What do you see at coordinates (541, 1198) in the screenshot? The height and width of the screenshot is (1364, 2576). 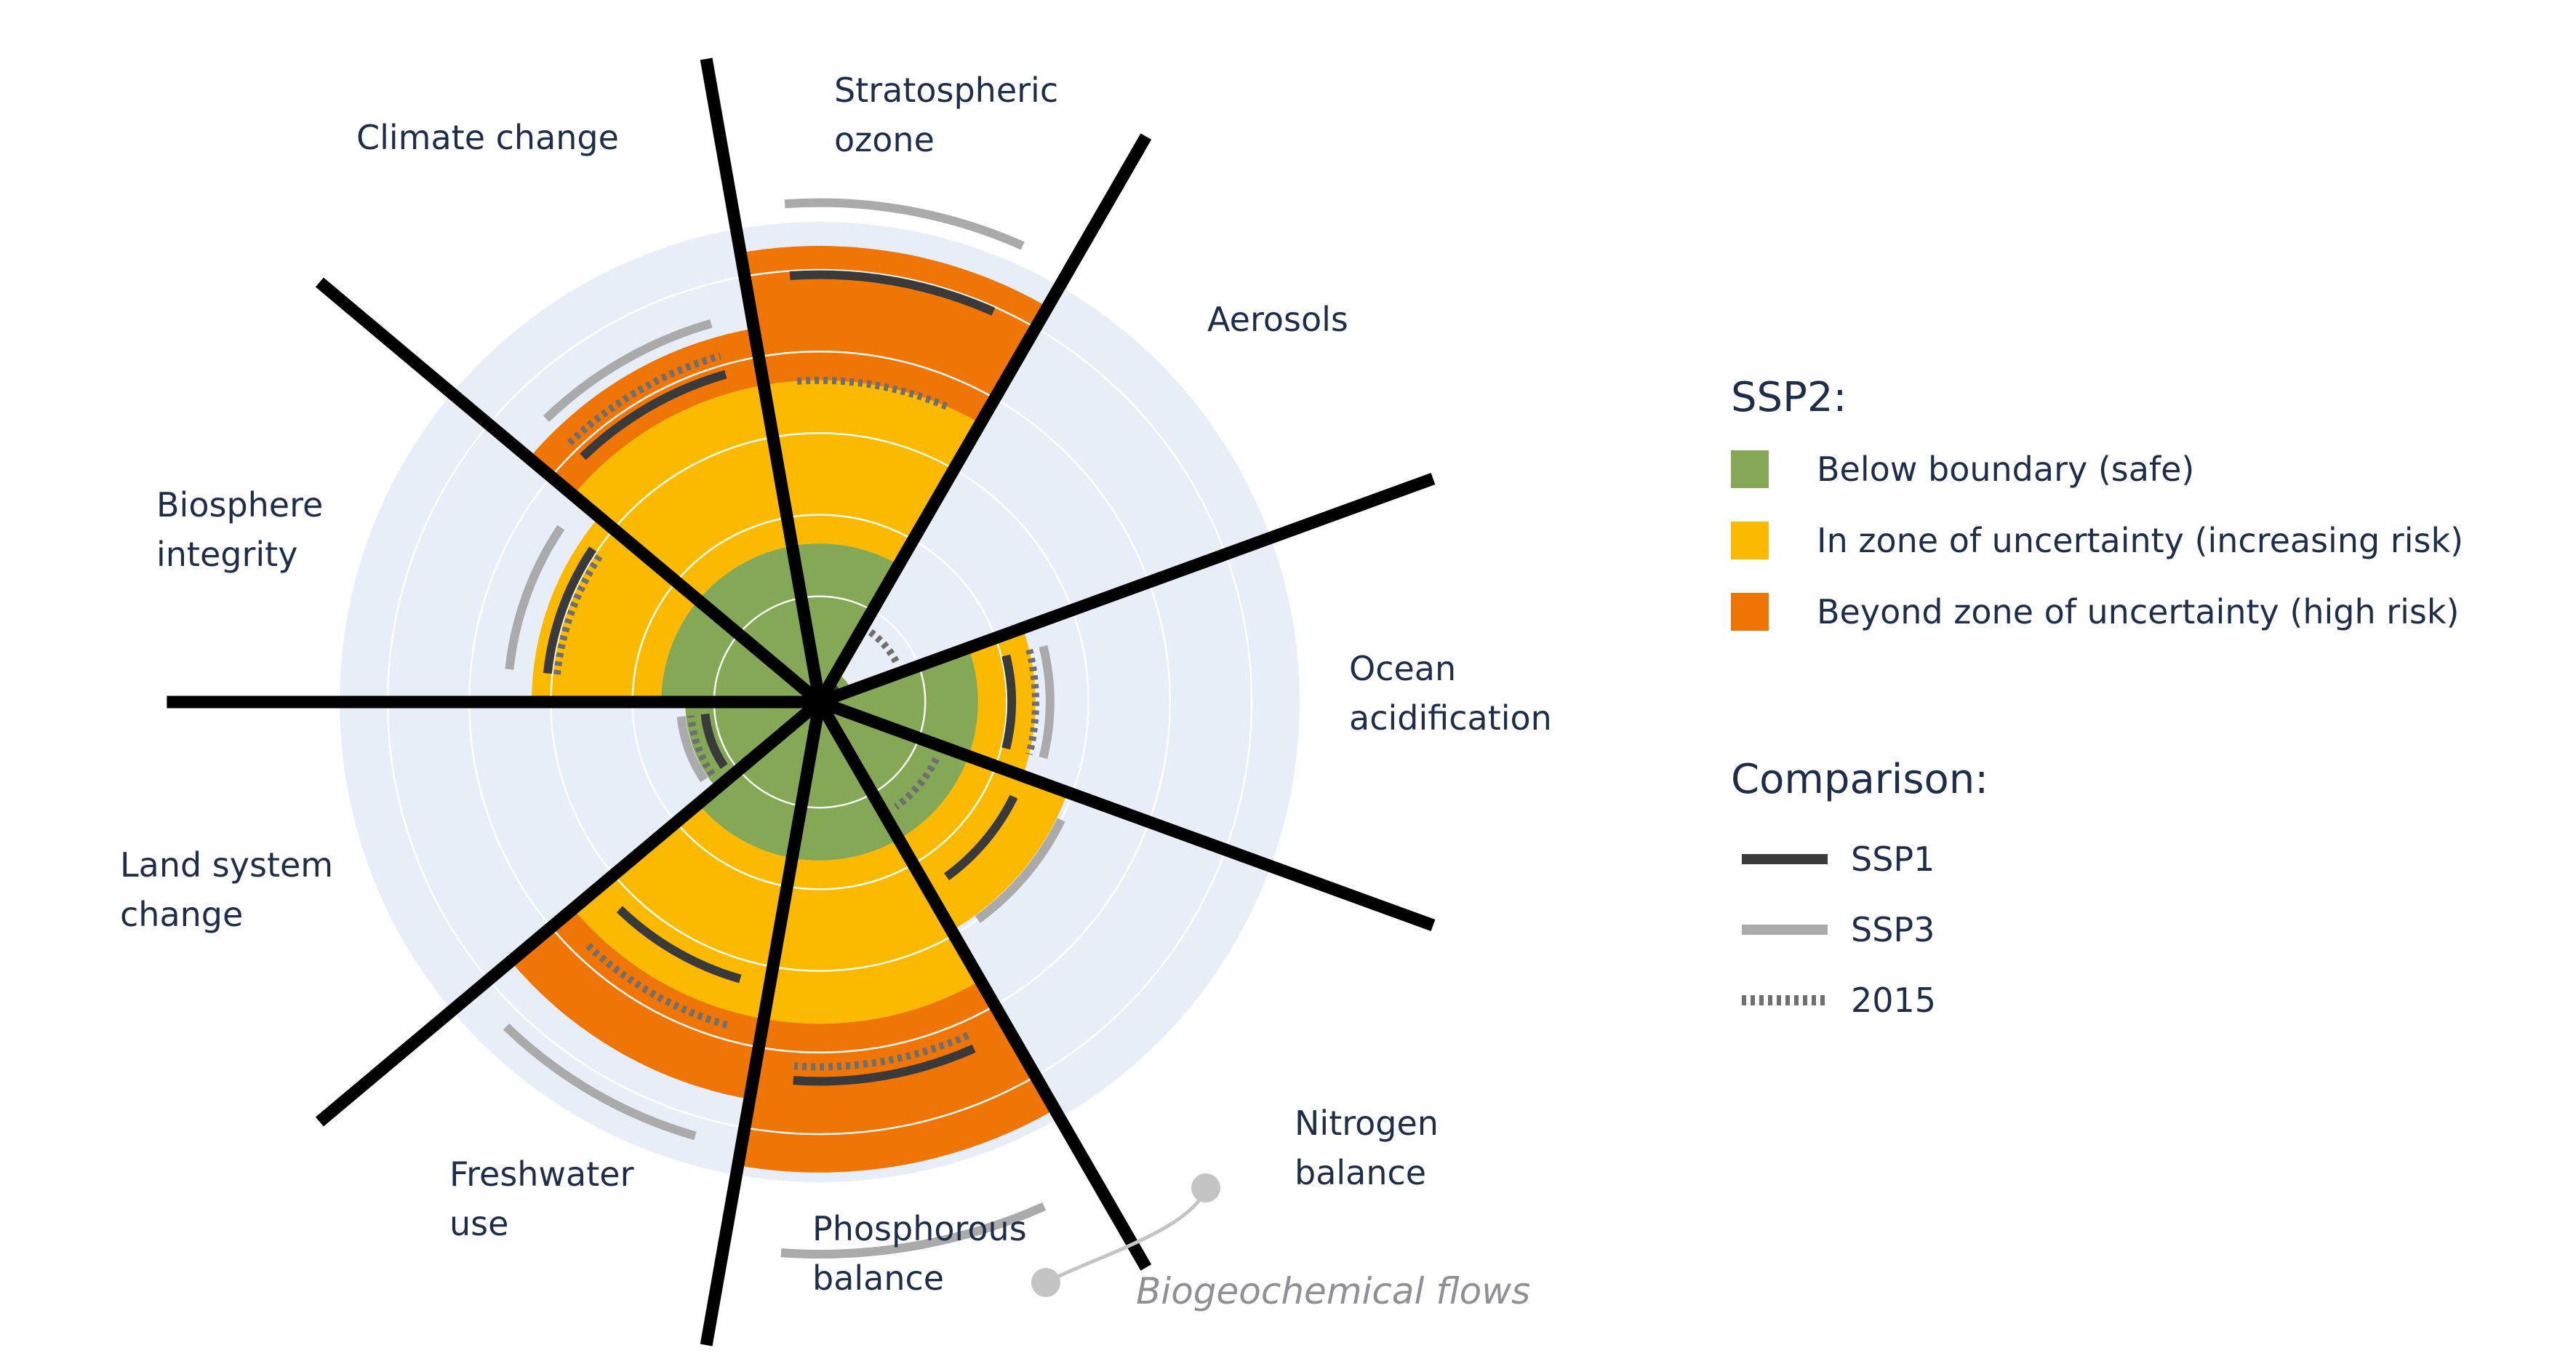 I see `segment-label-freshwater-use: Freshwater use` at bounding box center [541, 1198].